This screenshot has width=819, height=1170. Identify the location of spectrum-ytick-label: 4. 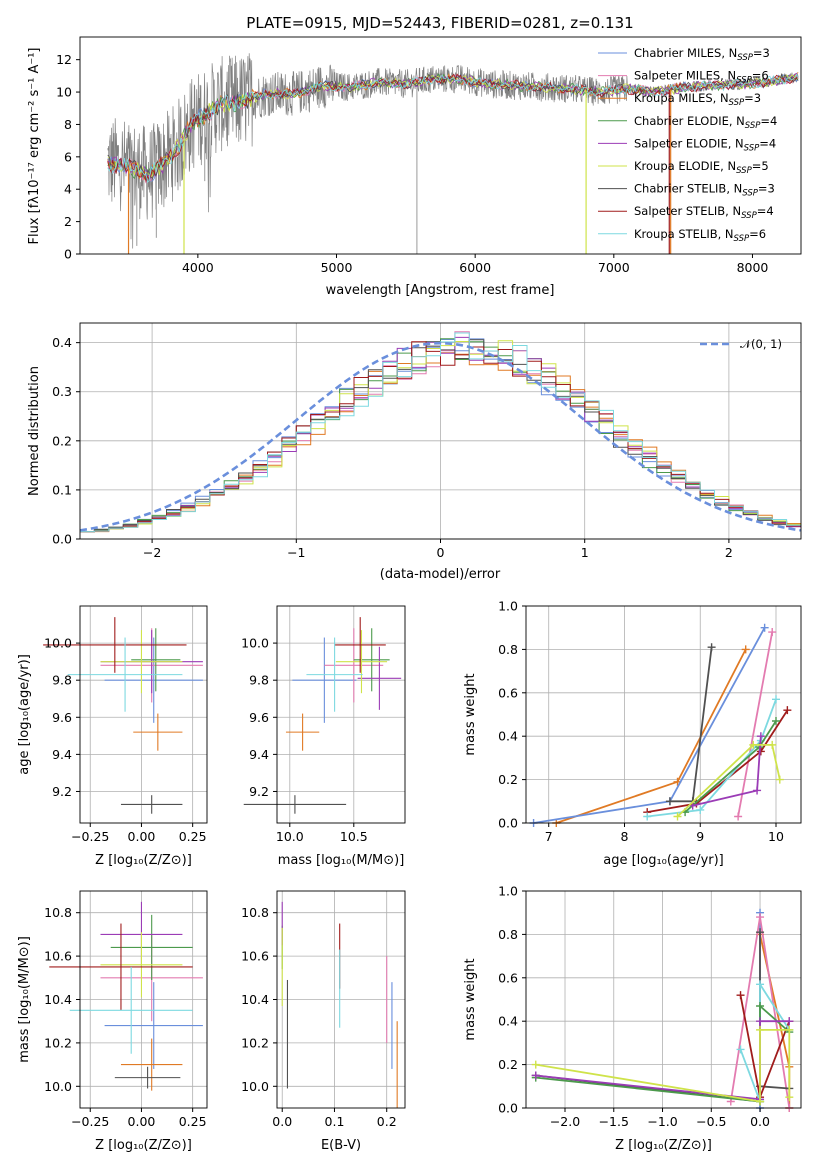
(68, 189).